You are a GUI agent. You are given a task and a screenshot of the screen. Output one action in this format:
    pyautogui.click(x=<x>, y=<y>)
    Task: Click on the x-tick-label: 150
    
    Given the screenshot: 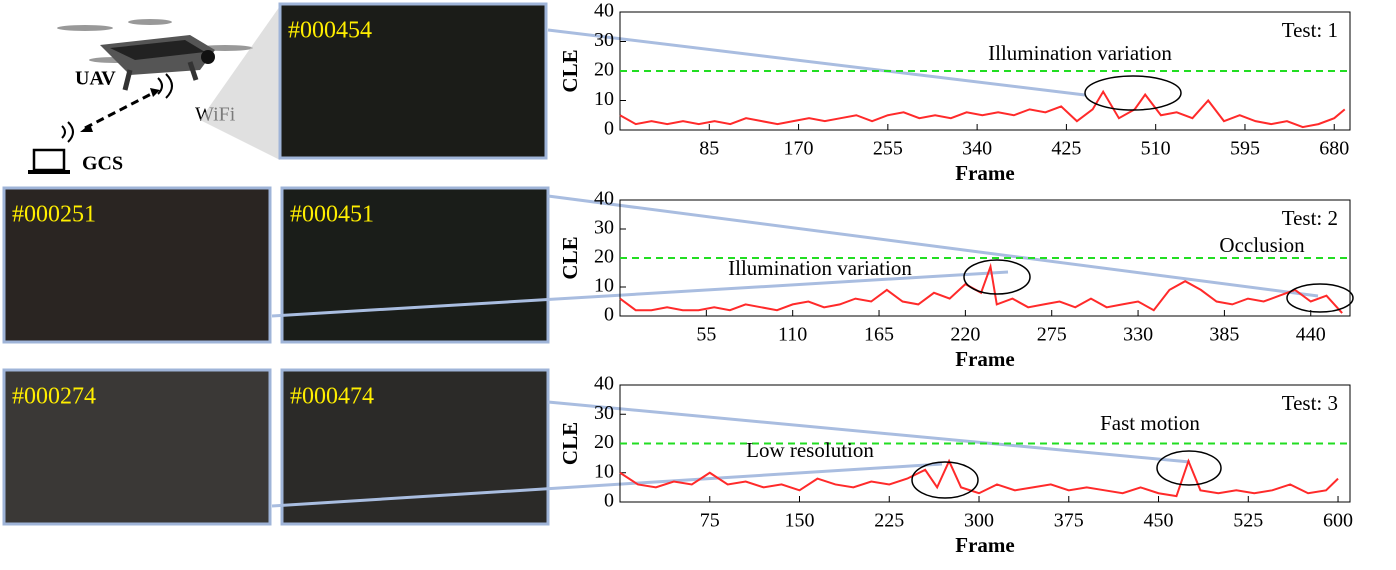 What is the action you would take?
    pyautogui.click(x=800, y=521)
    